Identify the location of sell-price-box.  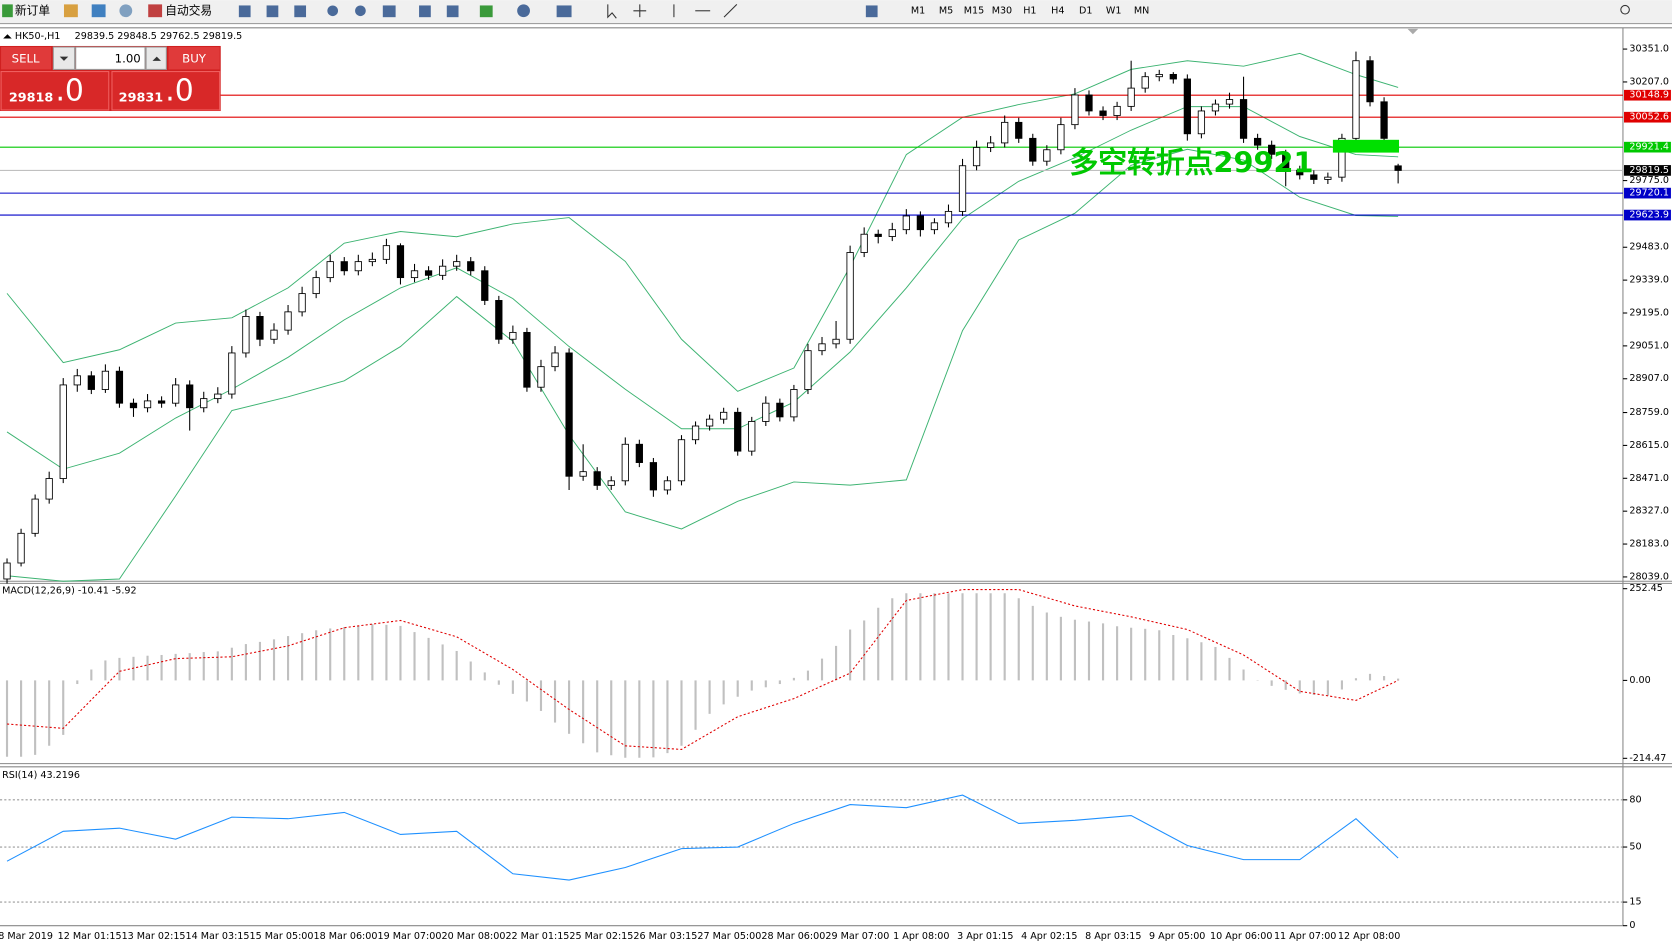
(55, 91).